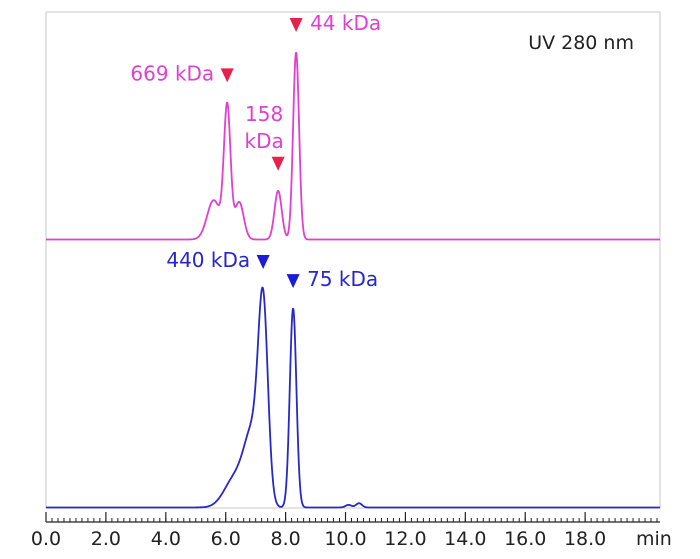 Image resolution: width=700 pixels, height=559 pixels. What do you see at coordinates (465, 539) in the screenshot?
I see `x-tick-label: 14.0` at bounding box center [465, 539].